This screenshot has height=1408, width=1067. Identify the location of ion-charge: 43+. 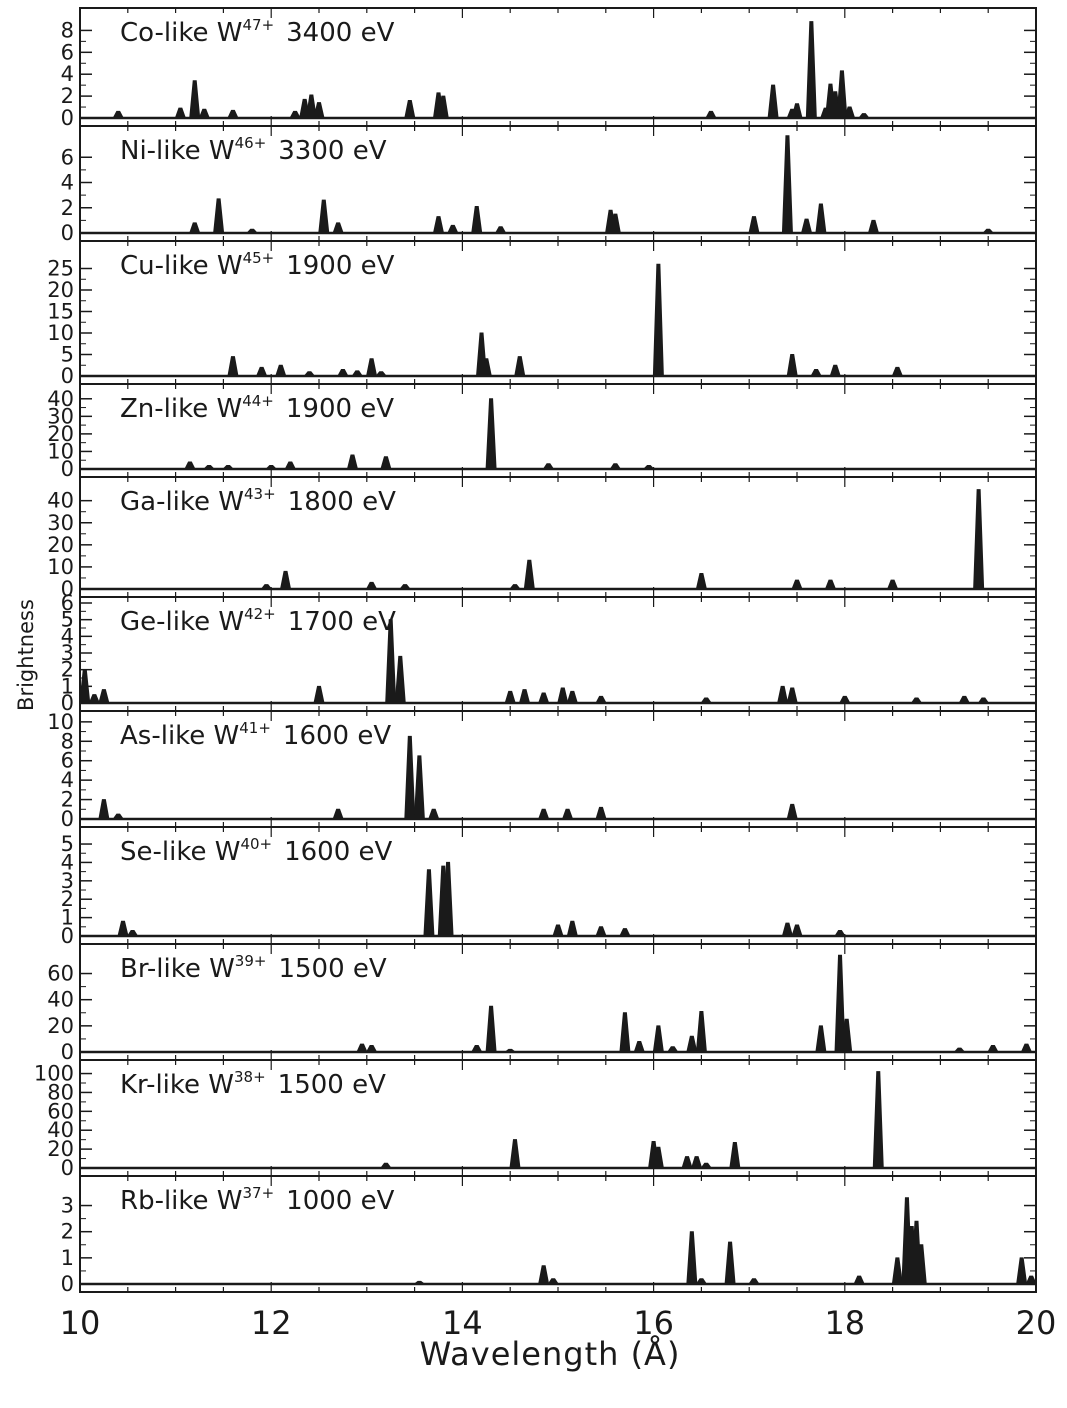
(260, 494).